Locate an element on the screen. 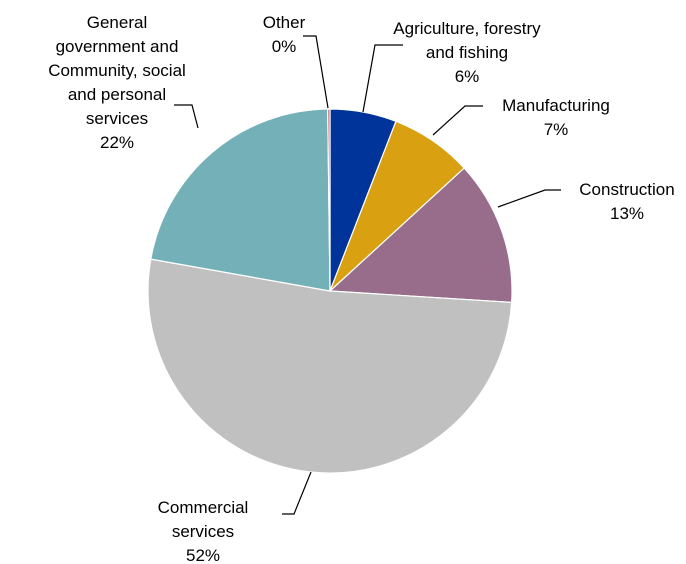 This screenshot has height=564, width=686. slice-label-agri: Agriculture, forestry is located at coordinates (467, 28).